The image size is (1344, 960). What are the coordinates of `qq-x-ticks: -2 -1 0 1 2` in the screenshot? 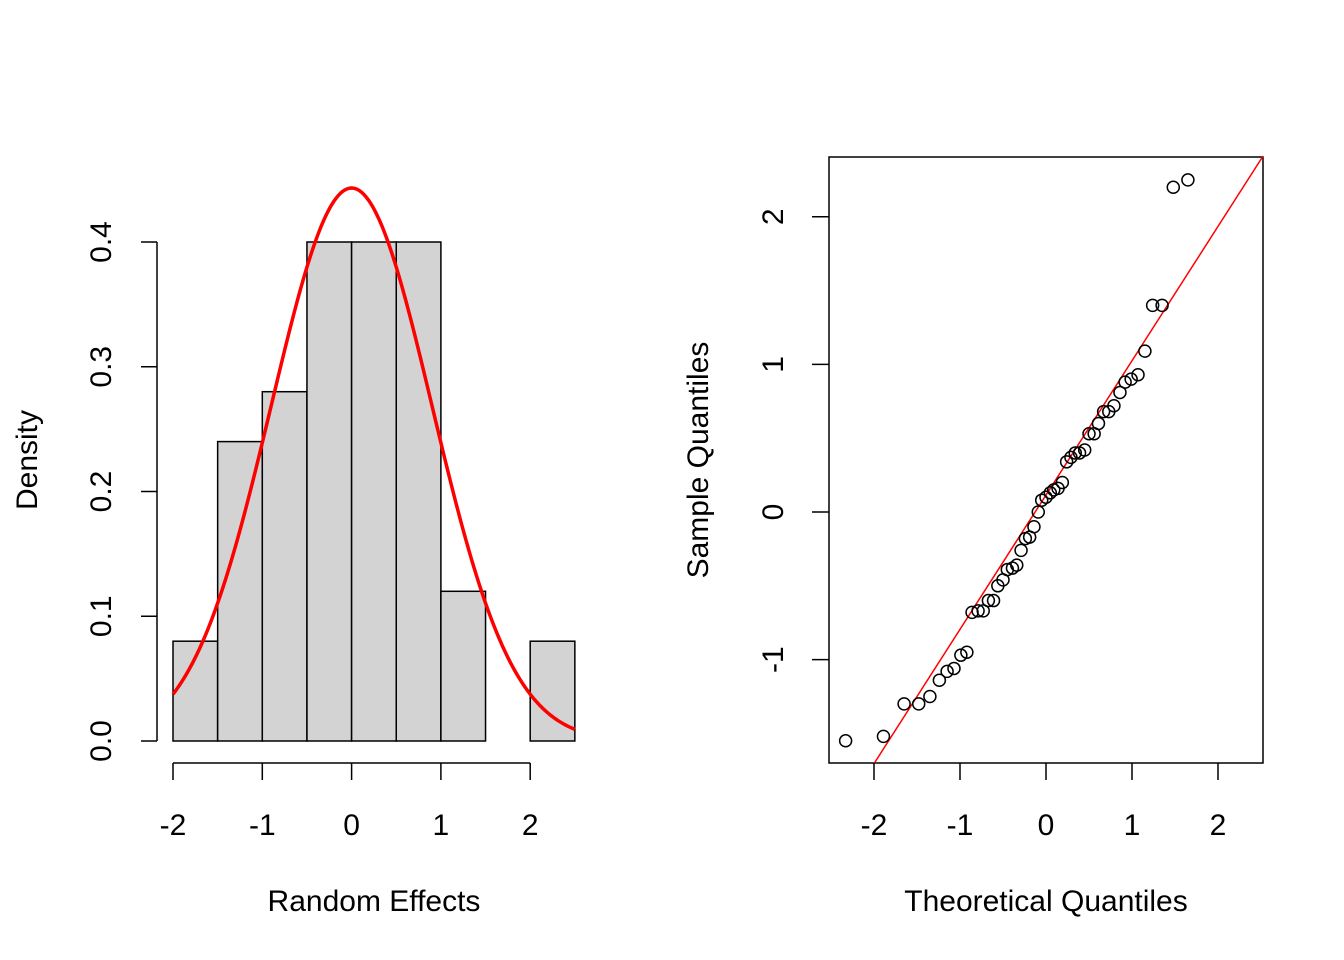 It's located at (1044, 802).